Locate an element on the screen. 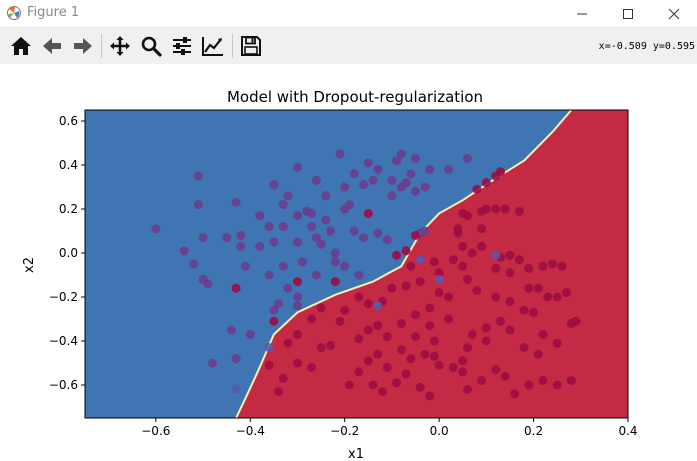 Image resolution: width=697 pixels, height=461 pixels. forward-button is located at coordinates (83, 46).